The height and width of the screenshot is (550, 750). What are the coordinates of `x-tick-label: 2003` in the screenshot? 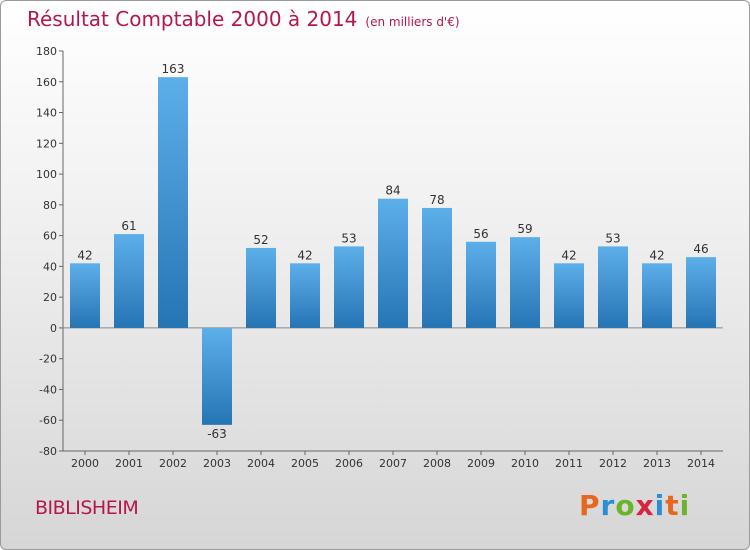 It's located at (217, 463).